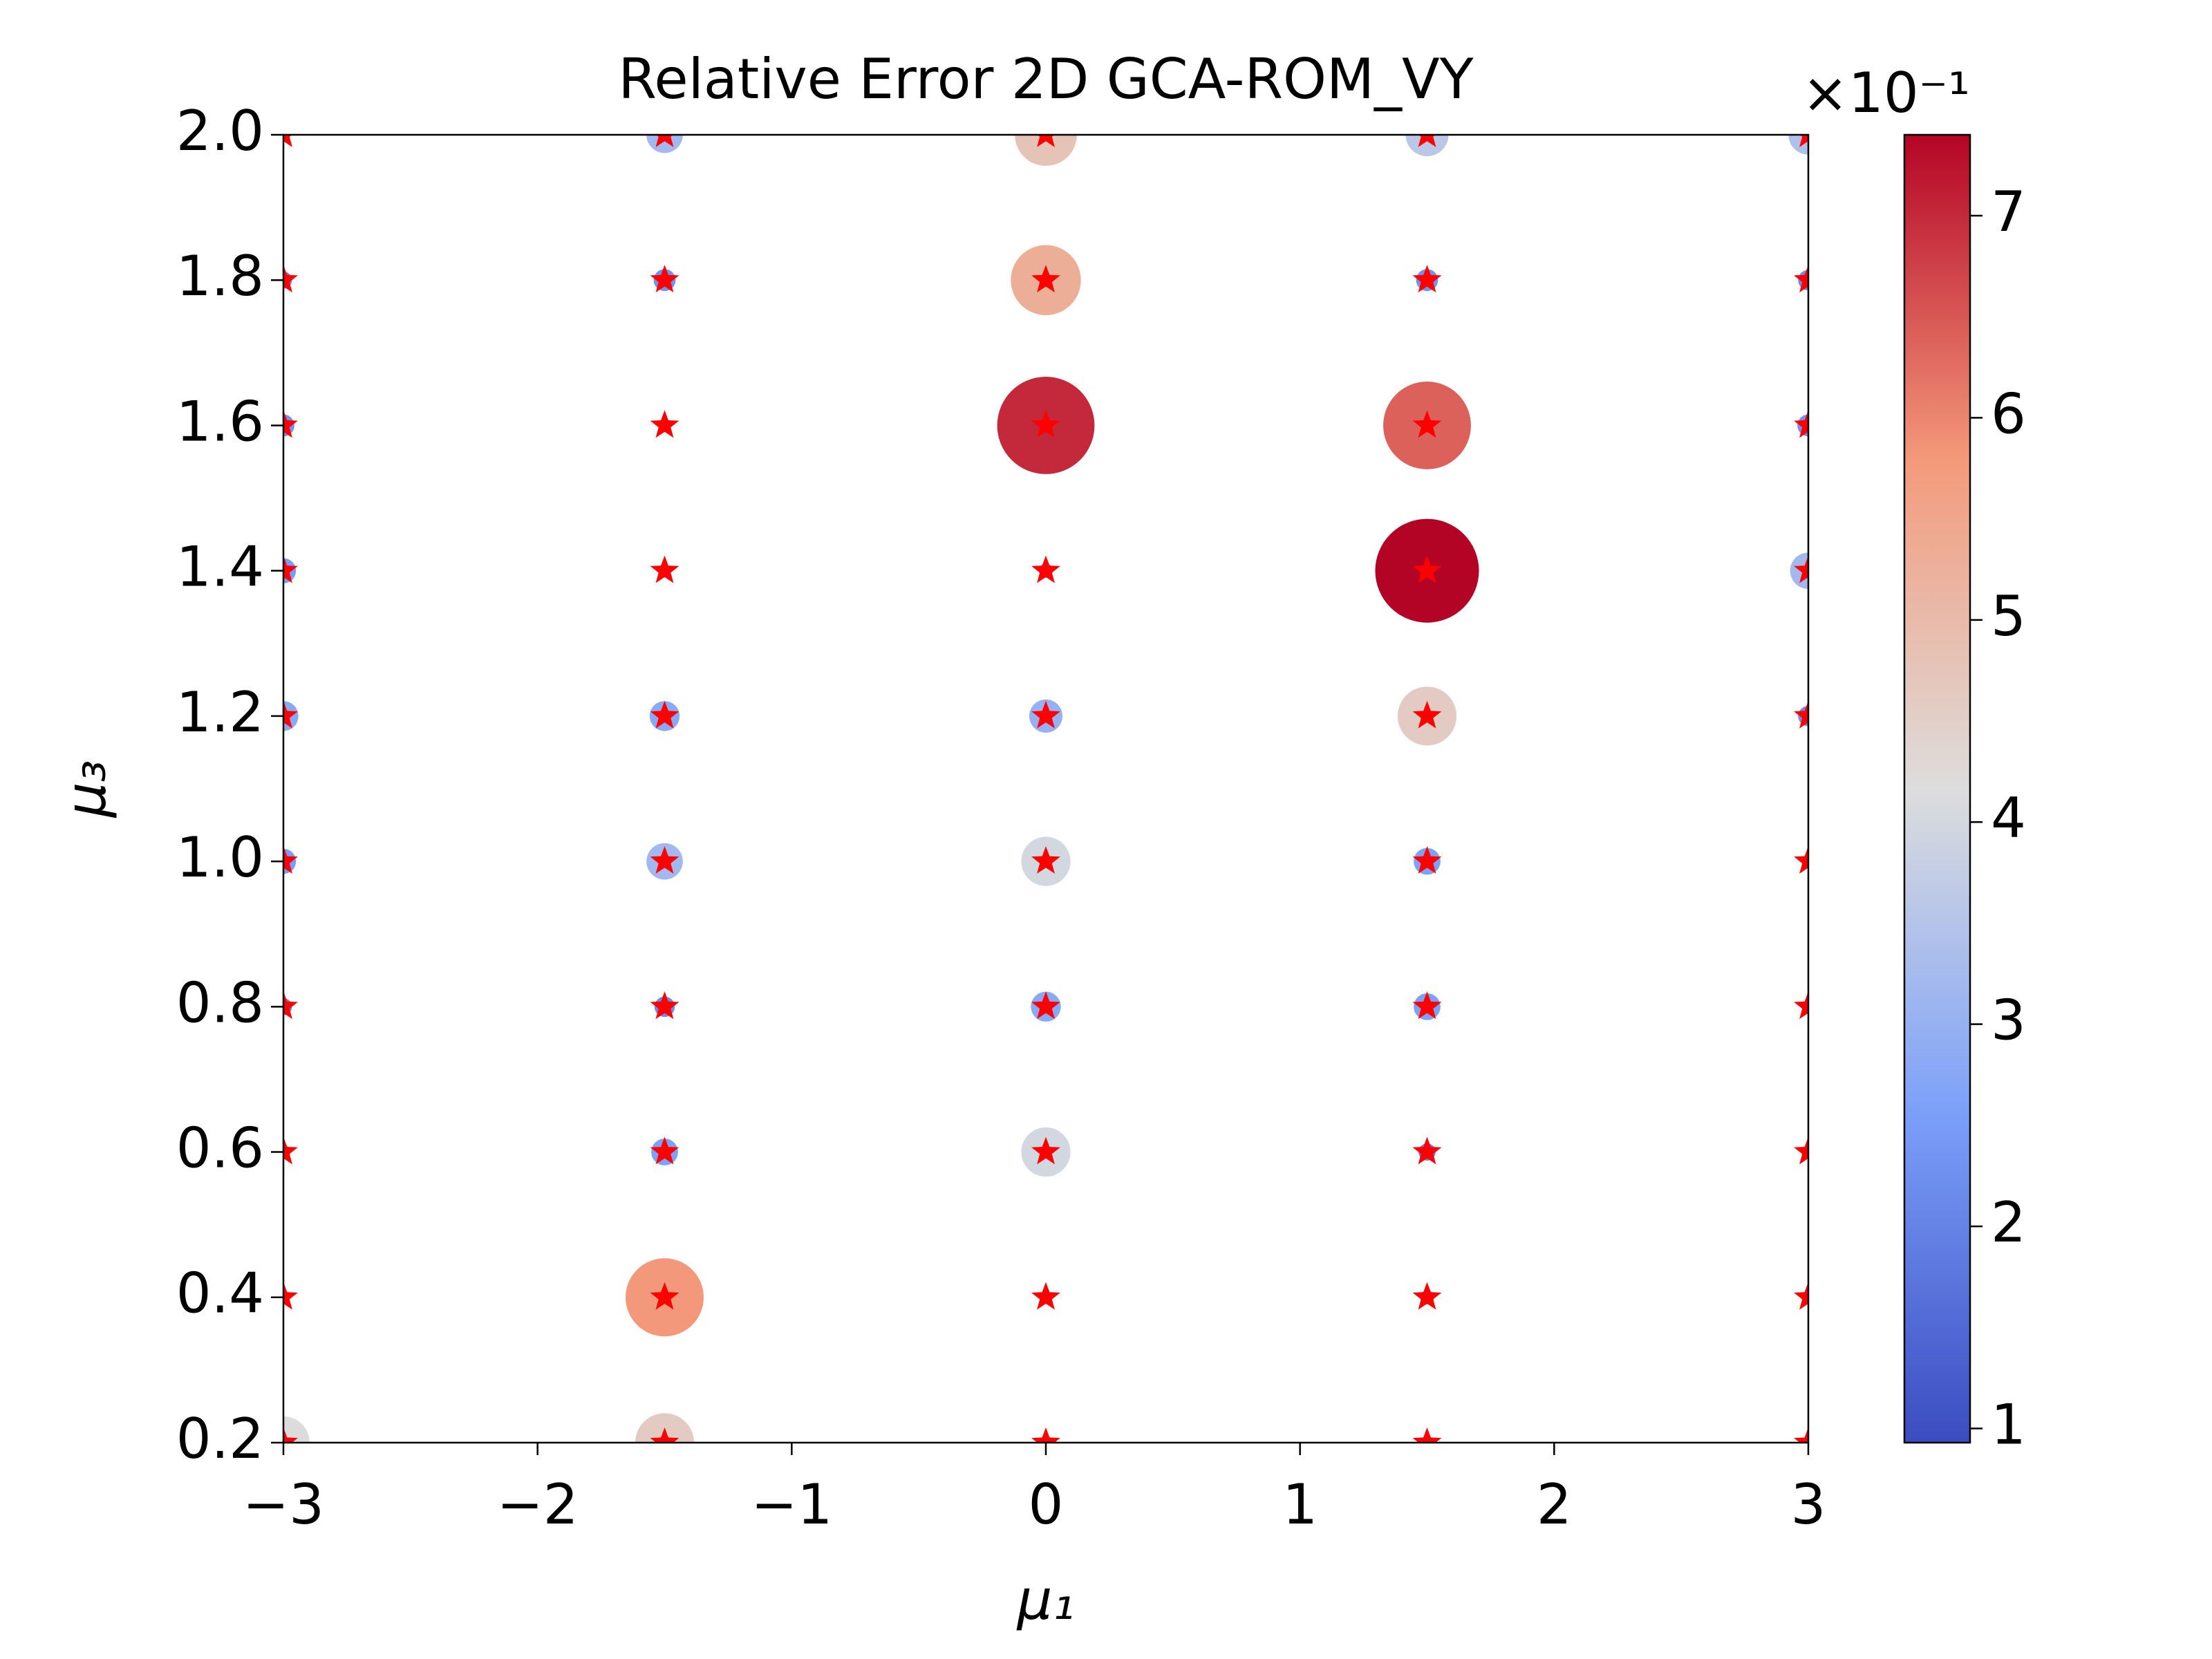 The image size is (2212, 1659). What do you see at coordinates (2008, 1424) in the screenshot?
I see `colorbar-tick-label: 1` at bounding box center [2008, 1424].